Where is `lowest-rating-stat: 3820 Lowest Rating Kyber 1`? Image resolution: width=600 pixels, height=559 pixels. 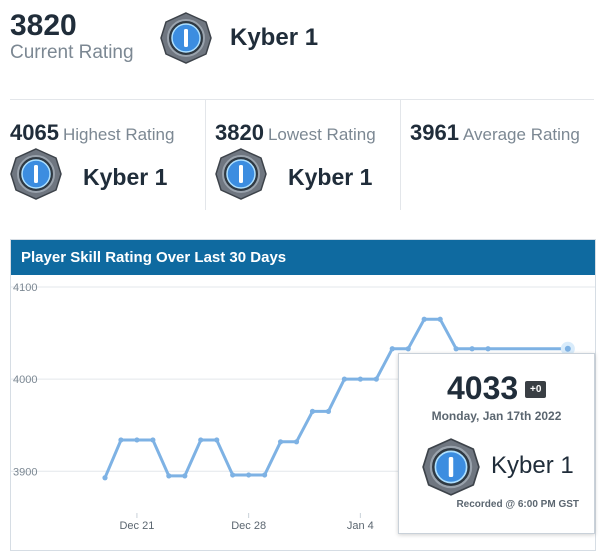
lowest-rating-stat: 3820 Lowest Rating Kyber 1 is located at coordinates (307, 155).